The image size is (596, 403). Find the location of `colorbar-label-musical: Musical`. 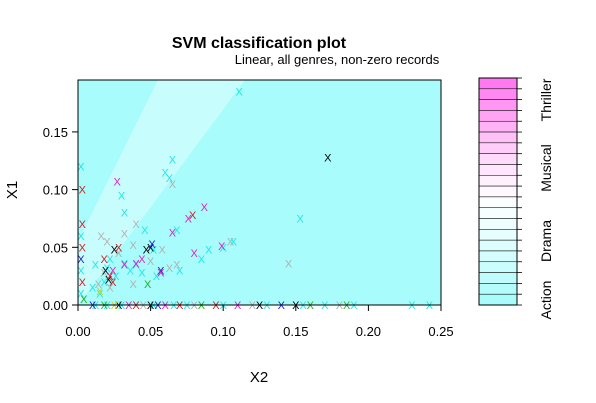

colorbar-label-musical: Musical is located at coordinates (546, 167).